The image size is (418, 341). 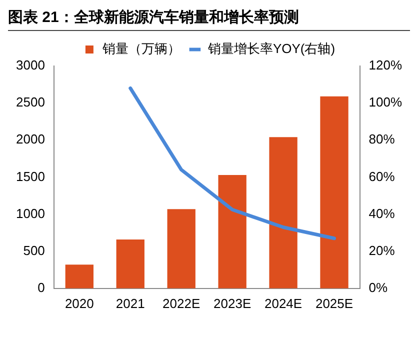 I want to click on chart-title: 图表 21：全球新能源汽车销量和增长率预测, so click(x=209, y=19).